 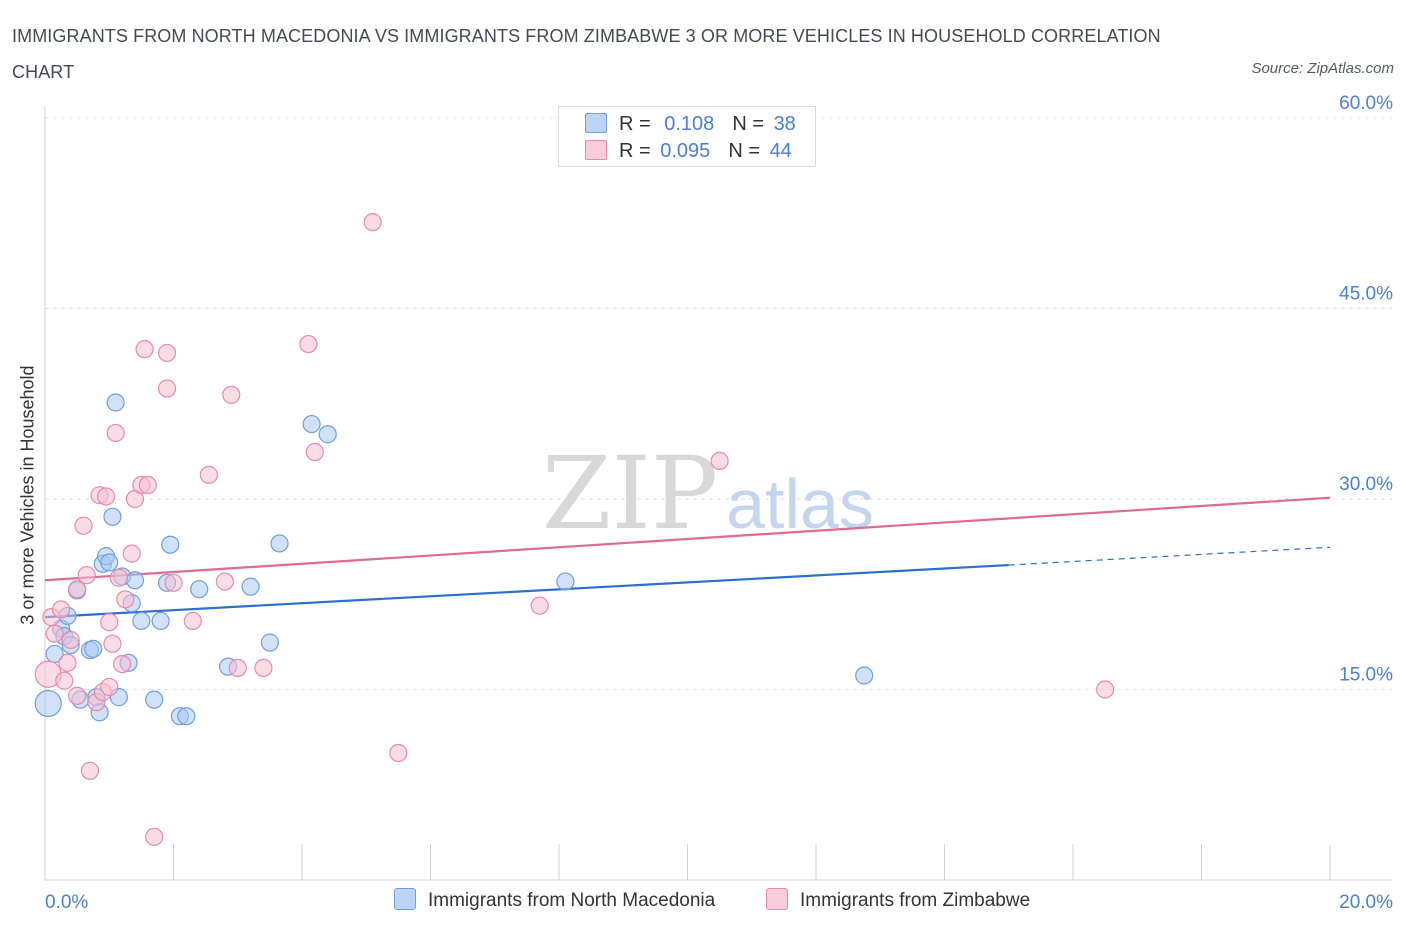 What do you see at coordinates (784, 124) in the screenshot?
I see `legend-n-value-1: 38` at bounding box center [784, 124].